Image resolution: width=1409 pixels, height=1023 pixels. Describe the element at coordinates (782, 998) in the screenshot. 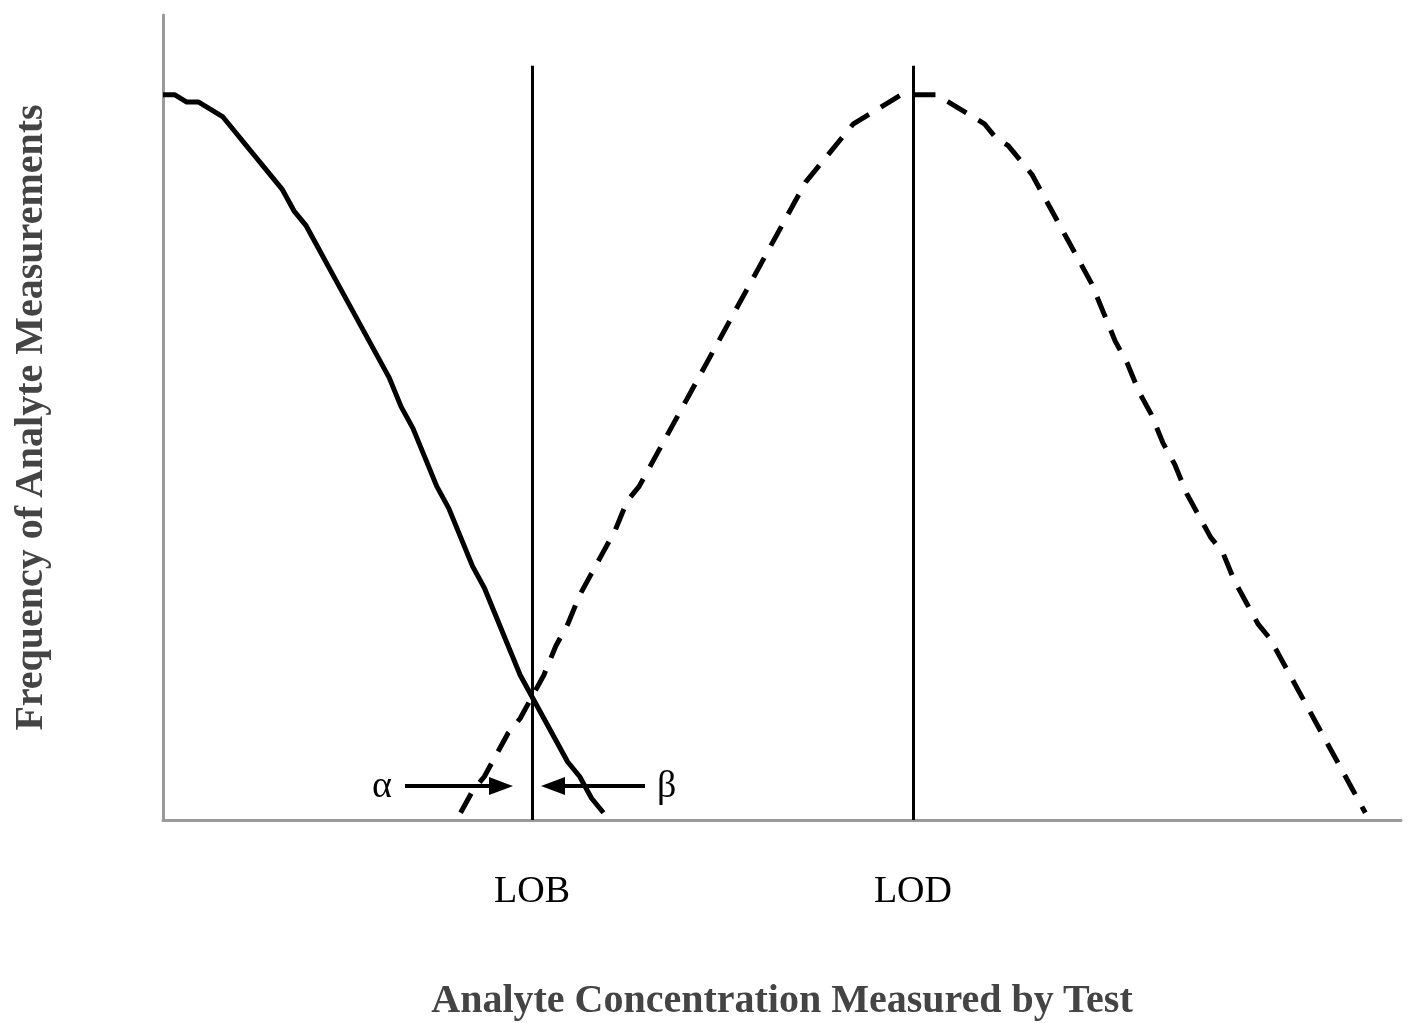

I see `x-axis-title: Analyte Concentration Measured by Test` at that location.